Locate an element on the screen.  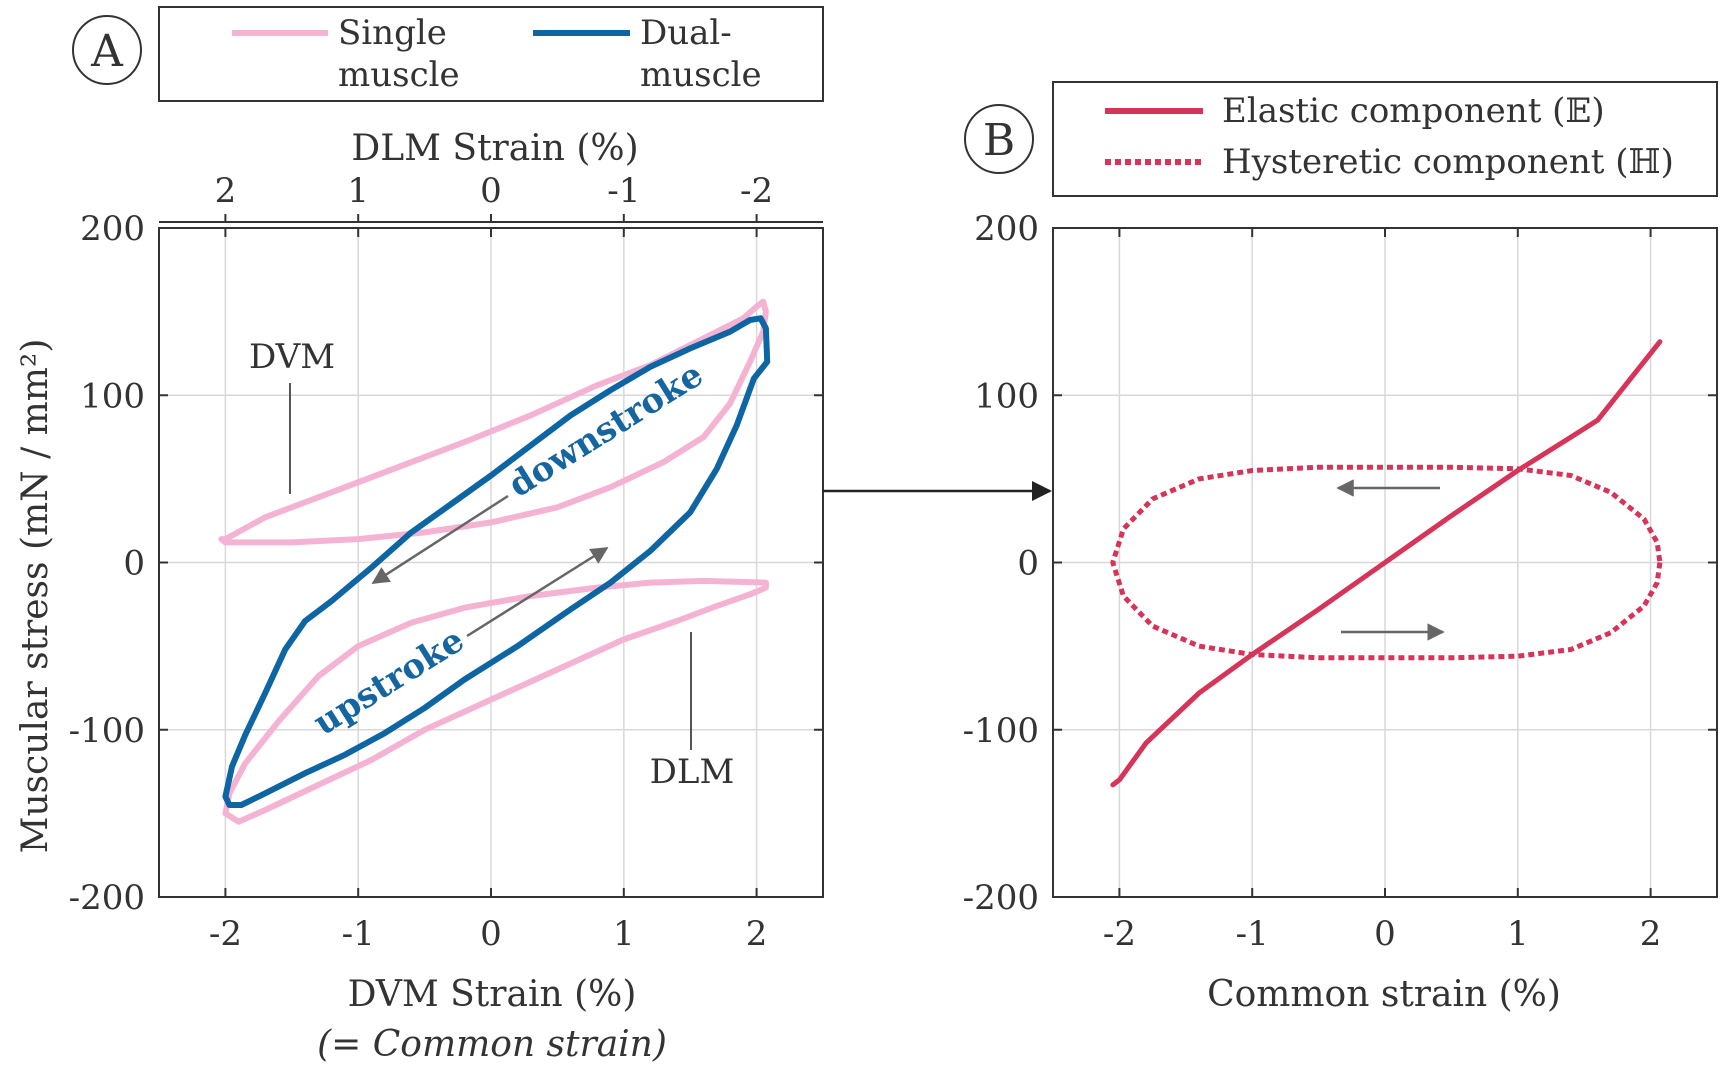
panel-b-legend-box is located at coordinates (1385, 139).